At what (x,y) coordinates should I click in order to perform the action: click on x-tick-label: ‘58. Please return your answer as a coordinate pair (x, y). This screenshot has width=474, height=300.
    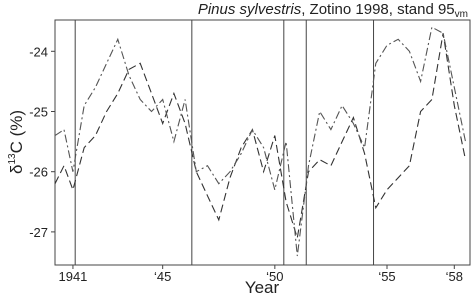
    Looking at the image, I should click on (454, 276).